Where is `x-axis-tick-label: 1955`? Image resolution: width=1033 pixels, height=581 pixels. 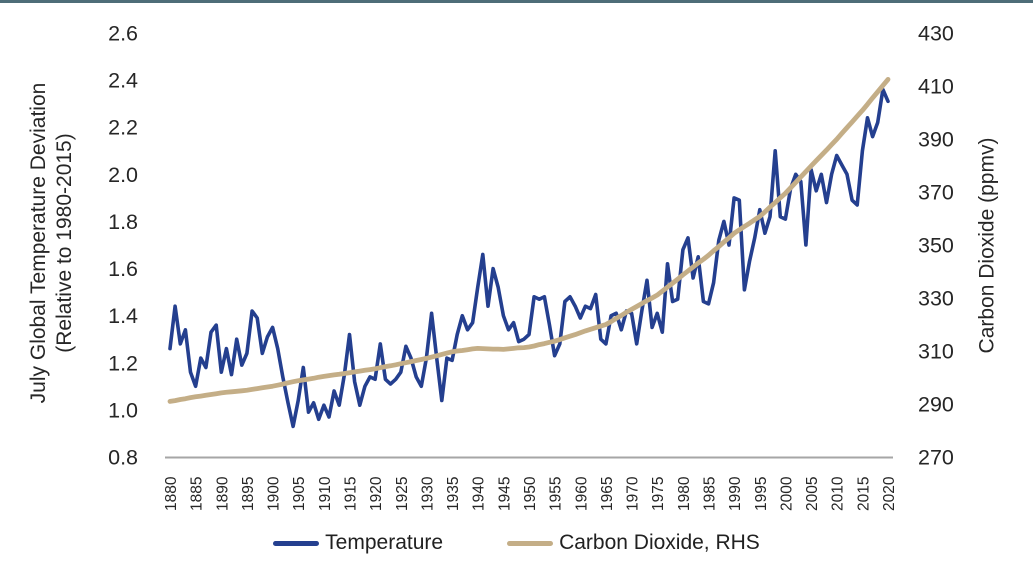 x-axis-tick-label: 1955 is located at coordinates (556, 494).